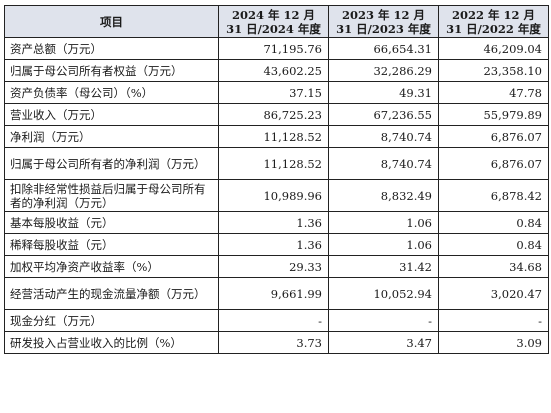  I want to click on table-row: 资产总额（万元） 71,195.76 66,654.31 46,209.04, so click(276, 48).